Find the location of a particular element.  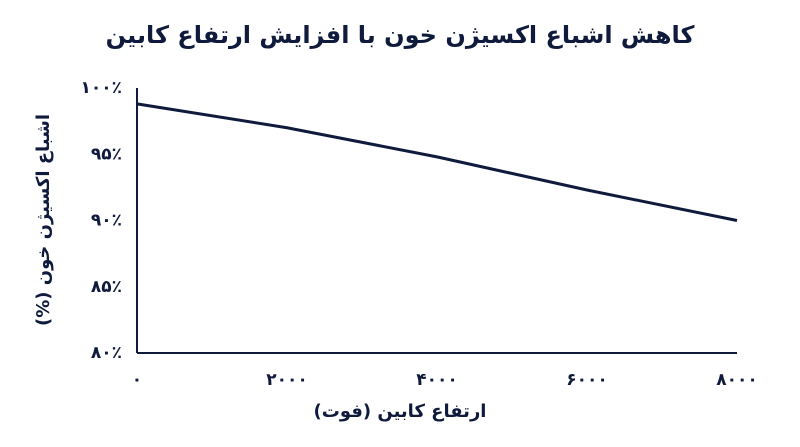

y-tick-label: ۹۰٪ is located at coordinates (106, 221).